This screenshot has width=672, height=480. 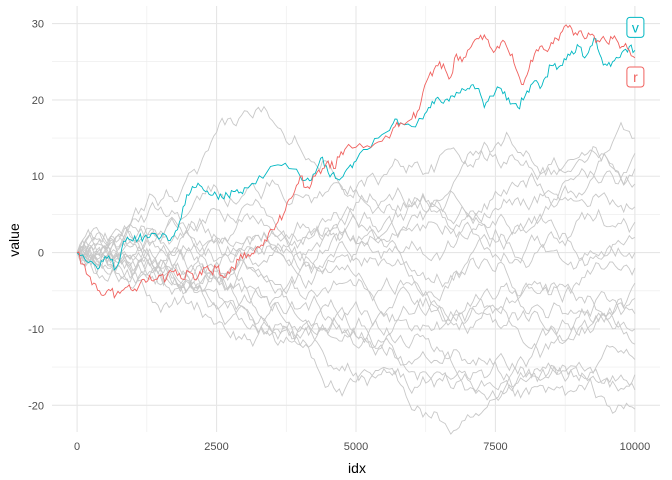 What do you see at coordinates (77, 447) in the screenshot?
I see `x-tick-label: 0` at bounding box center [77, 447].